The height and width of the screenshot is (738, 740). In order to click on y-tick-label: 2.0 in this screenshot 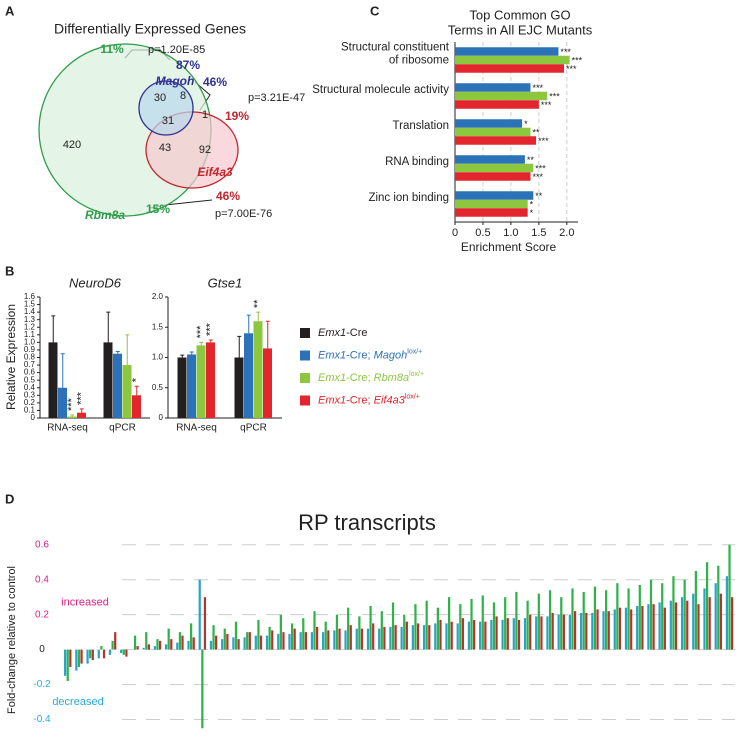, I will do `click(158, 296)`.